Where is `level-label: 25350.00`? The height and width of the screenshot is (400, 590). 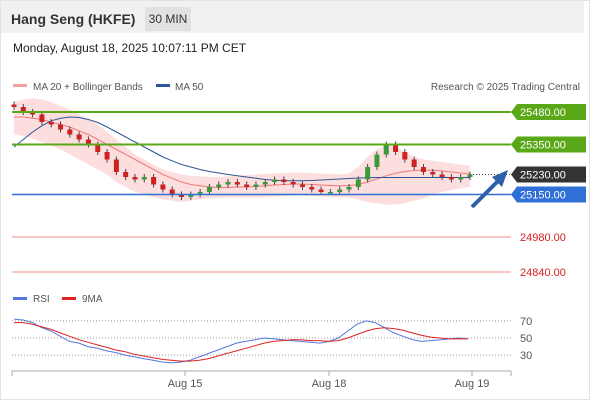
level-label: 25350.00 is located at coordinates (543, 146).